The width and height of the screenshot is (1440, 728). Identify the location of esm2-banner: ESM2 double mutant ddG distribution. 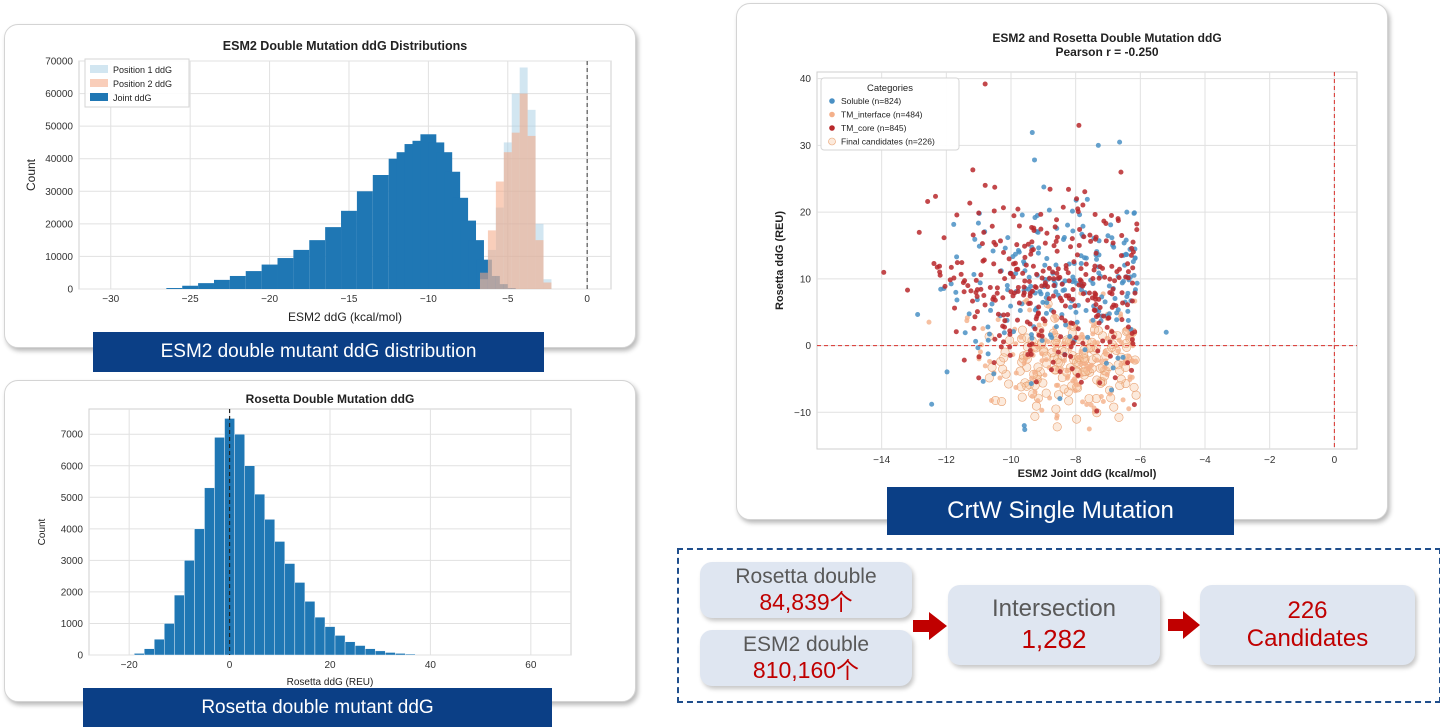
(318, 352).